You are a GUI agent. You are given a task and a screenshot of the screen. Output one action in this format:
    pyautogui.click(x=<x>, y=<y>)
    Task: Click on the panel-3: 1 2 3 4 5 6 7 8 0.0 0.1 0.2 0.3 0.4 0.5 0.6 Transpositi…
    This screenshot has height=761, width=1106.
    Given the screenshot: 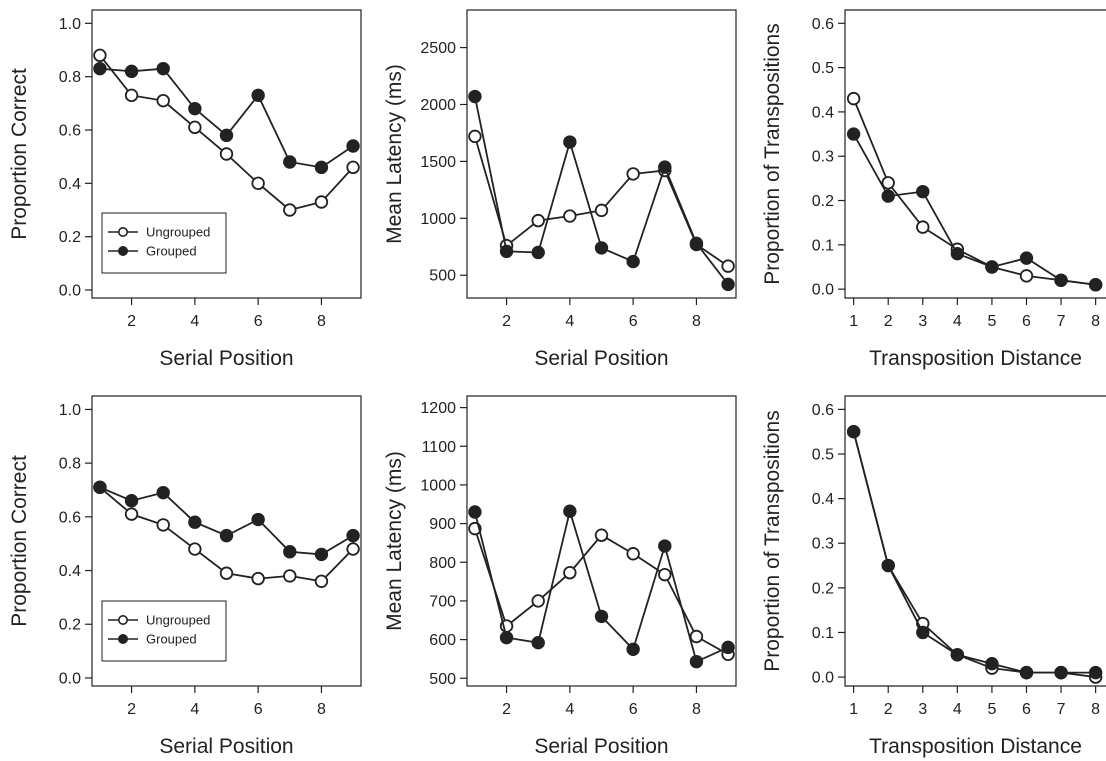 What is the action you would take?
    pyautogui.click(x=933, y=189)
    